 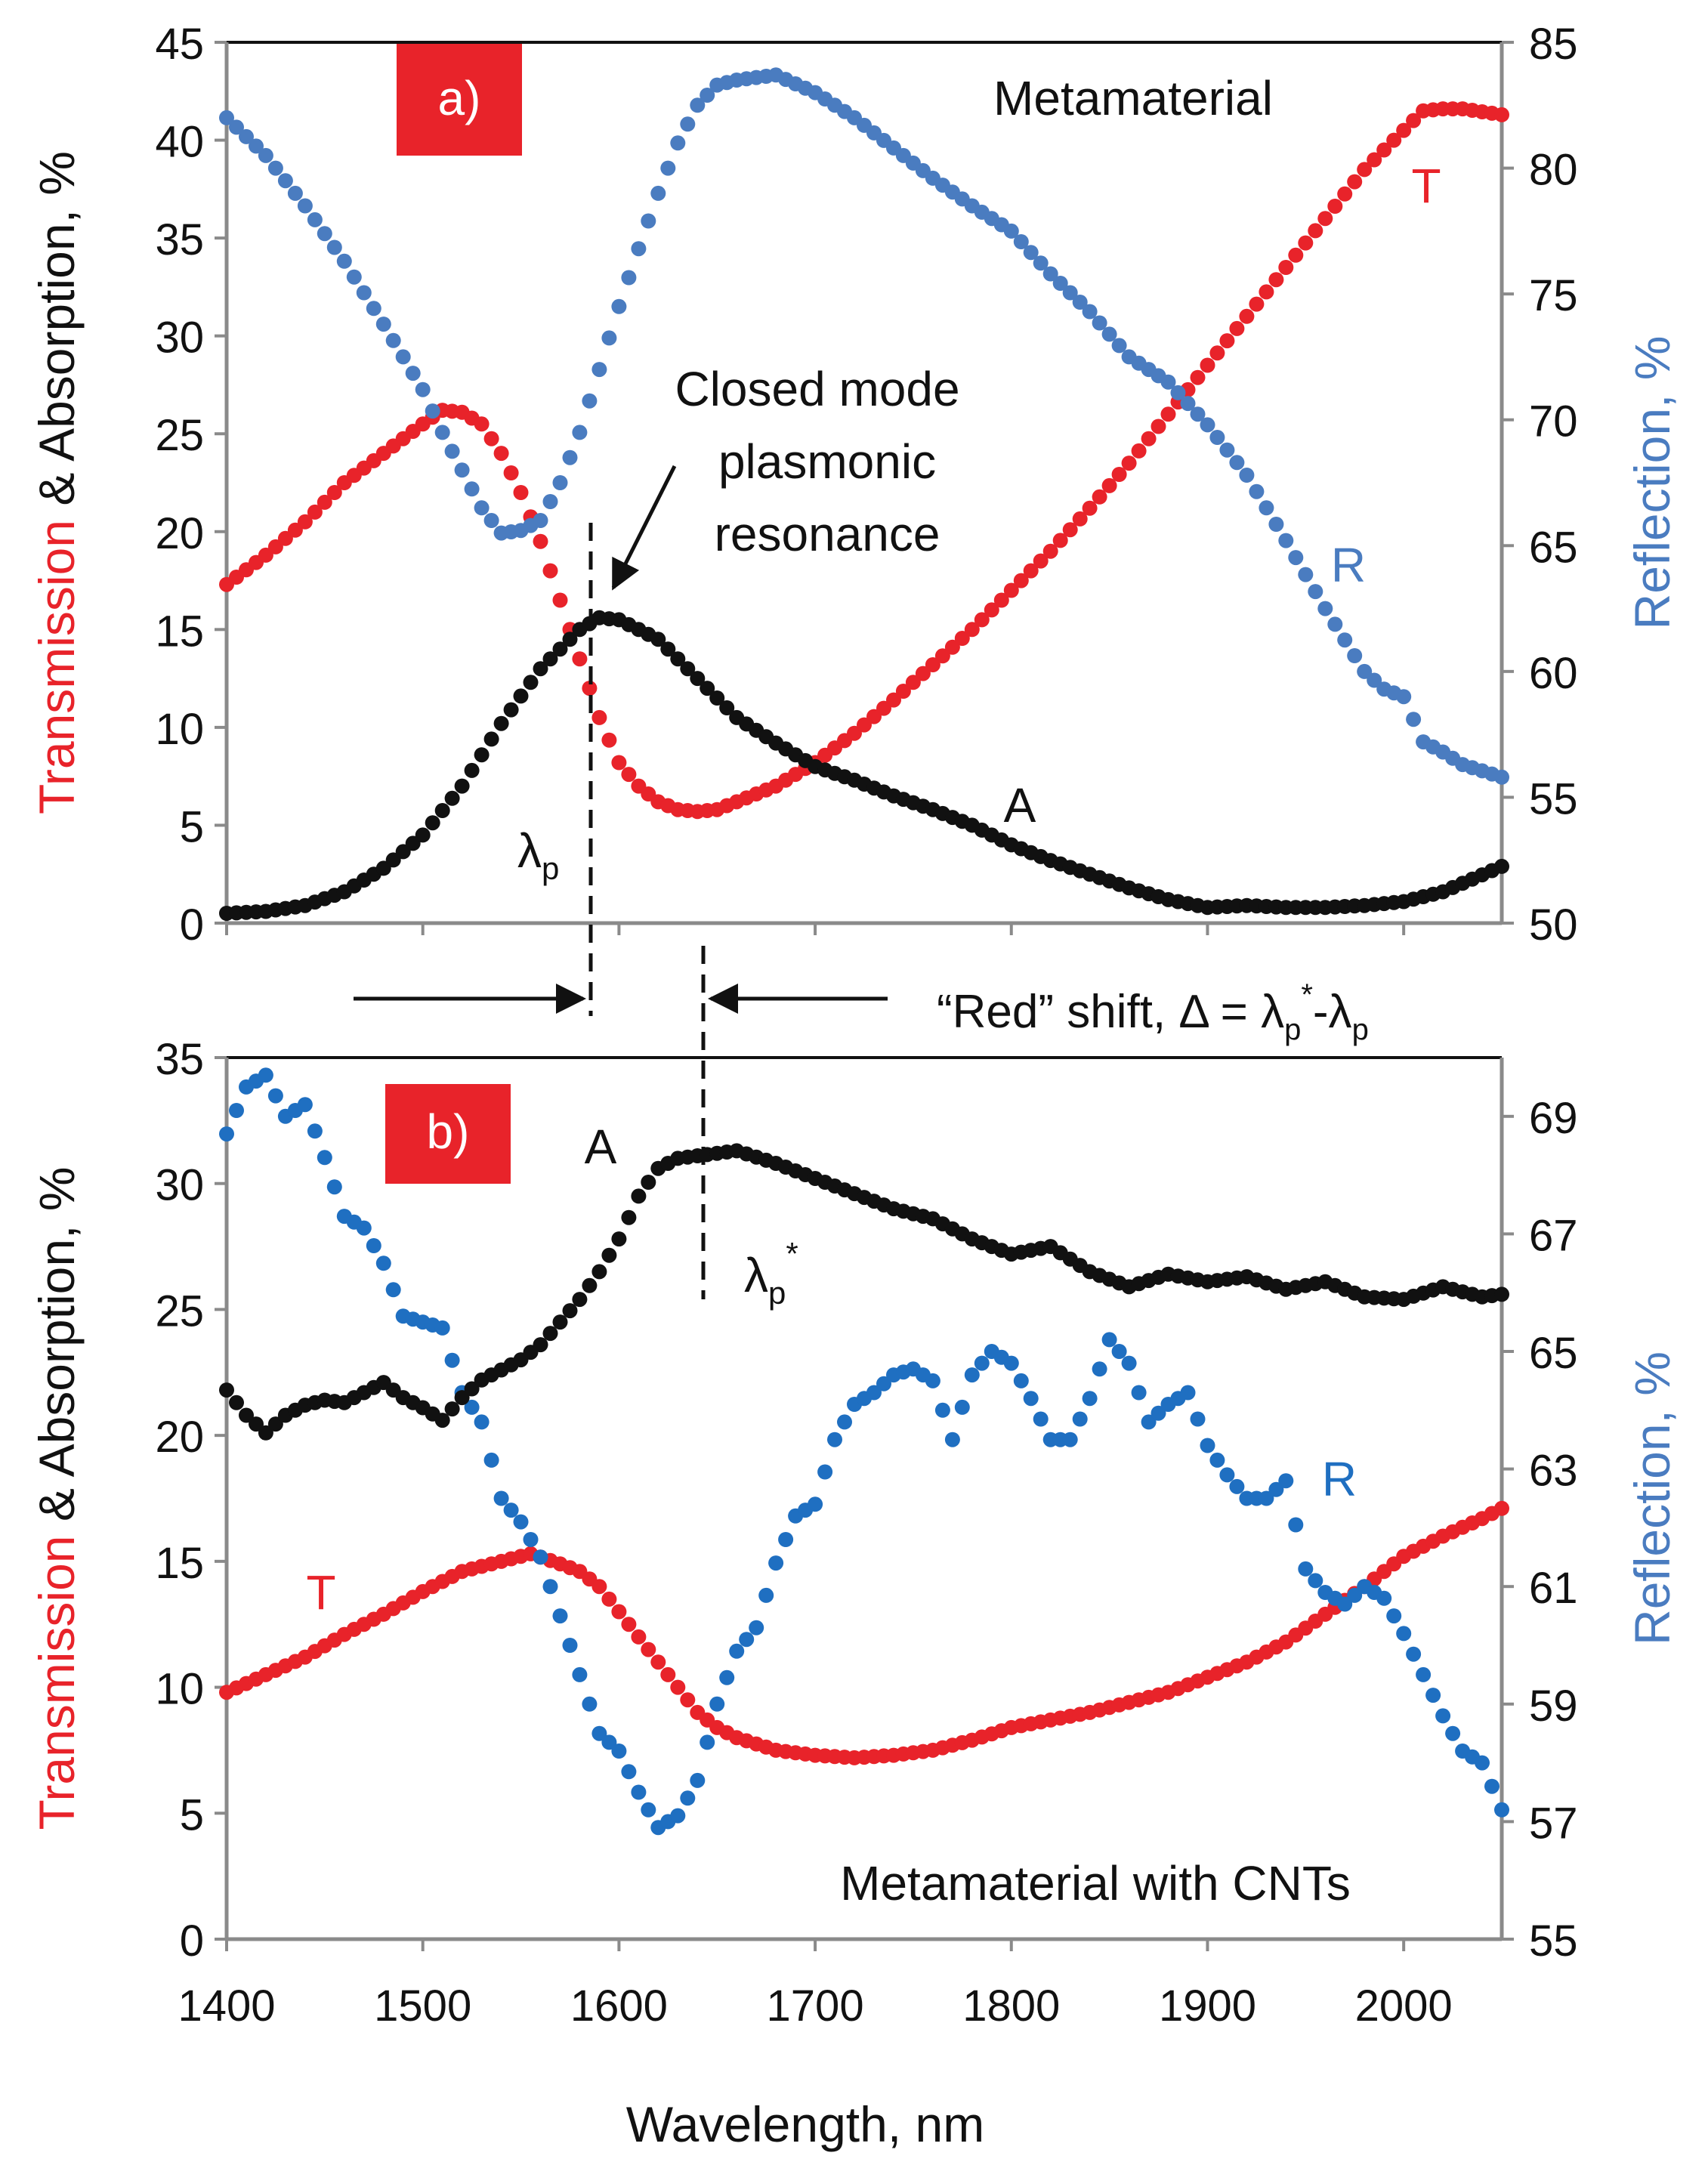 I want to click on x-tick-label: 1700, so click(x=815, y=2006).